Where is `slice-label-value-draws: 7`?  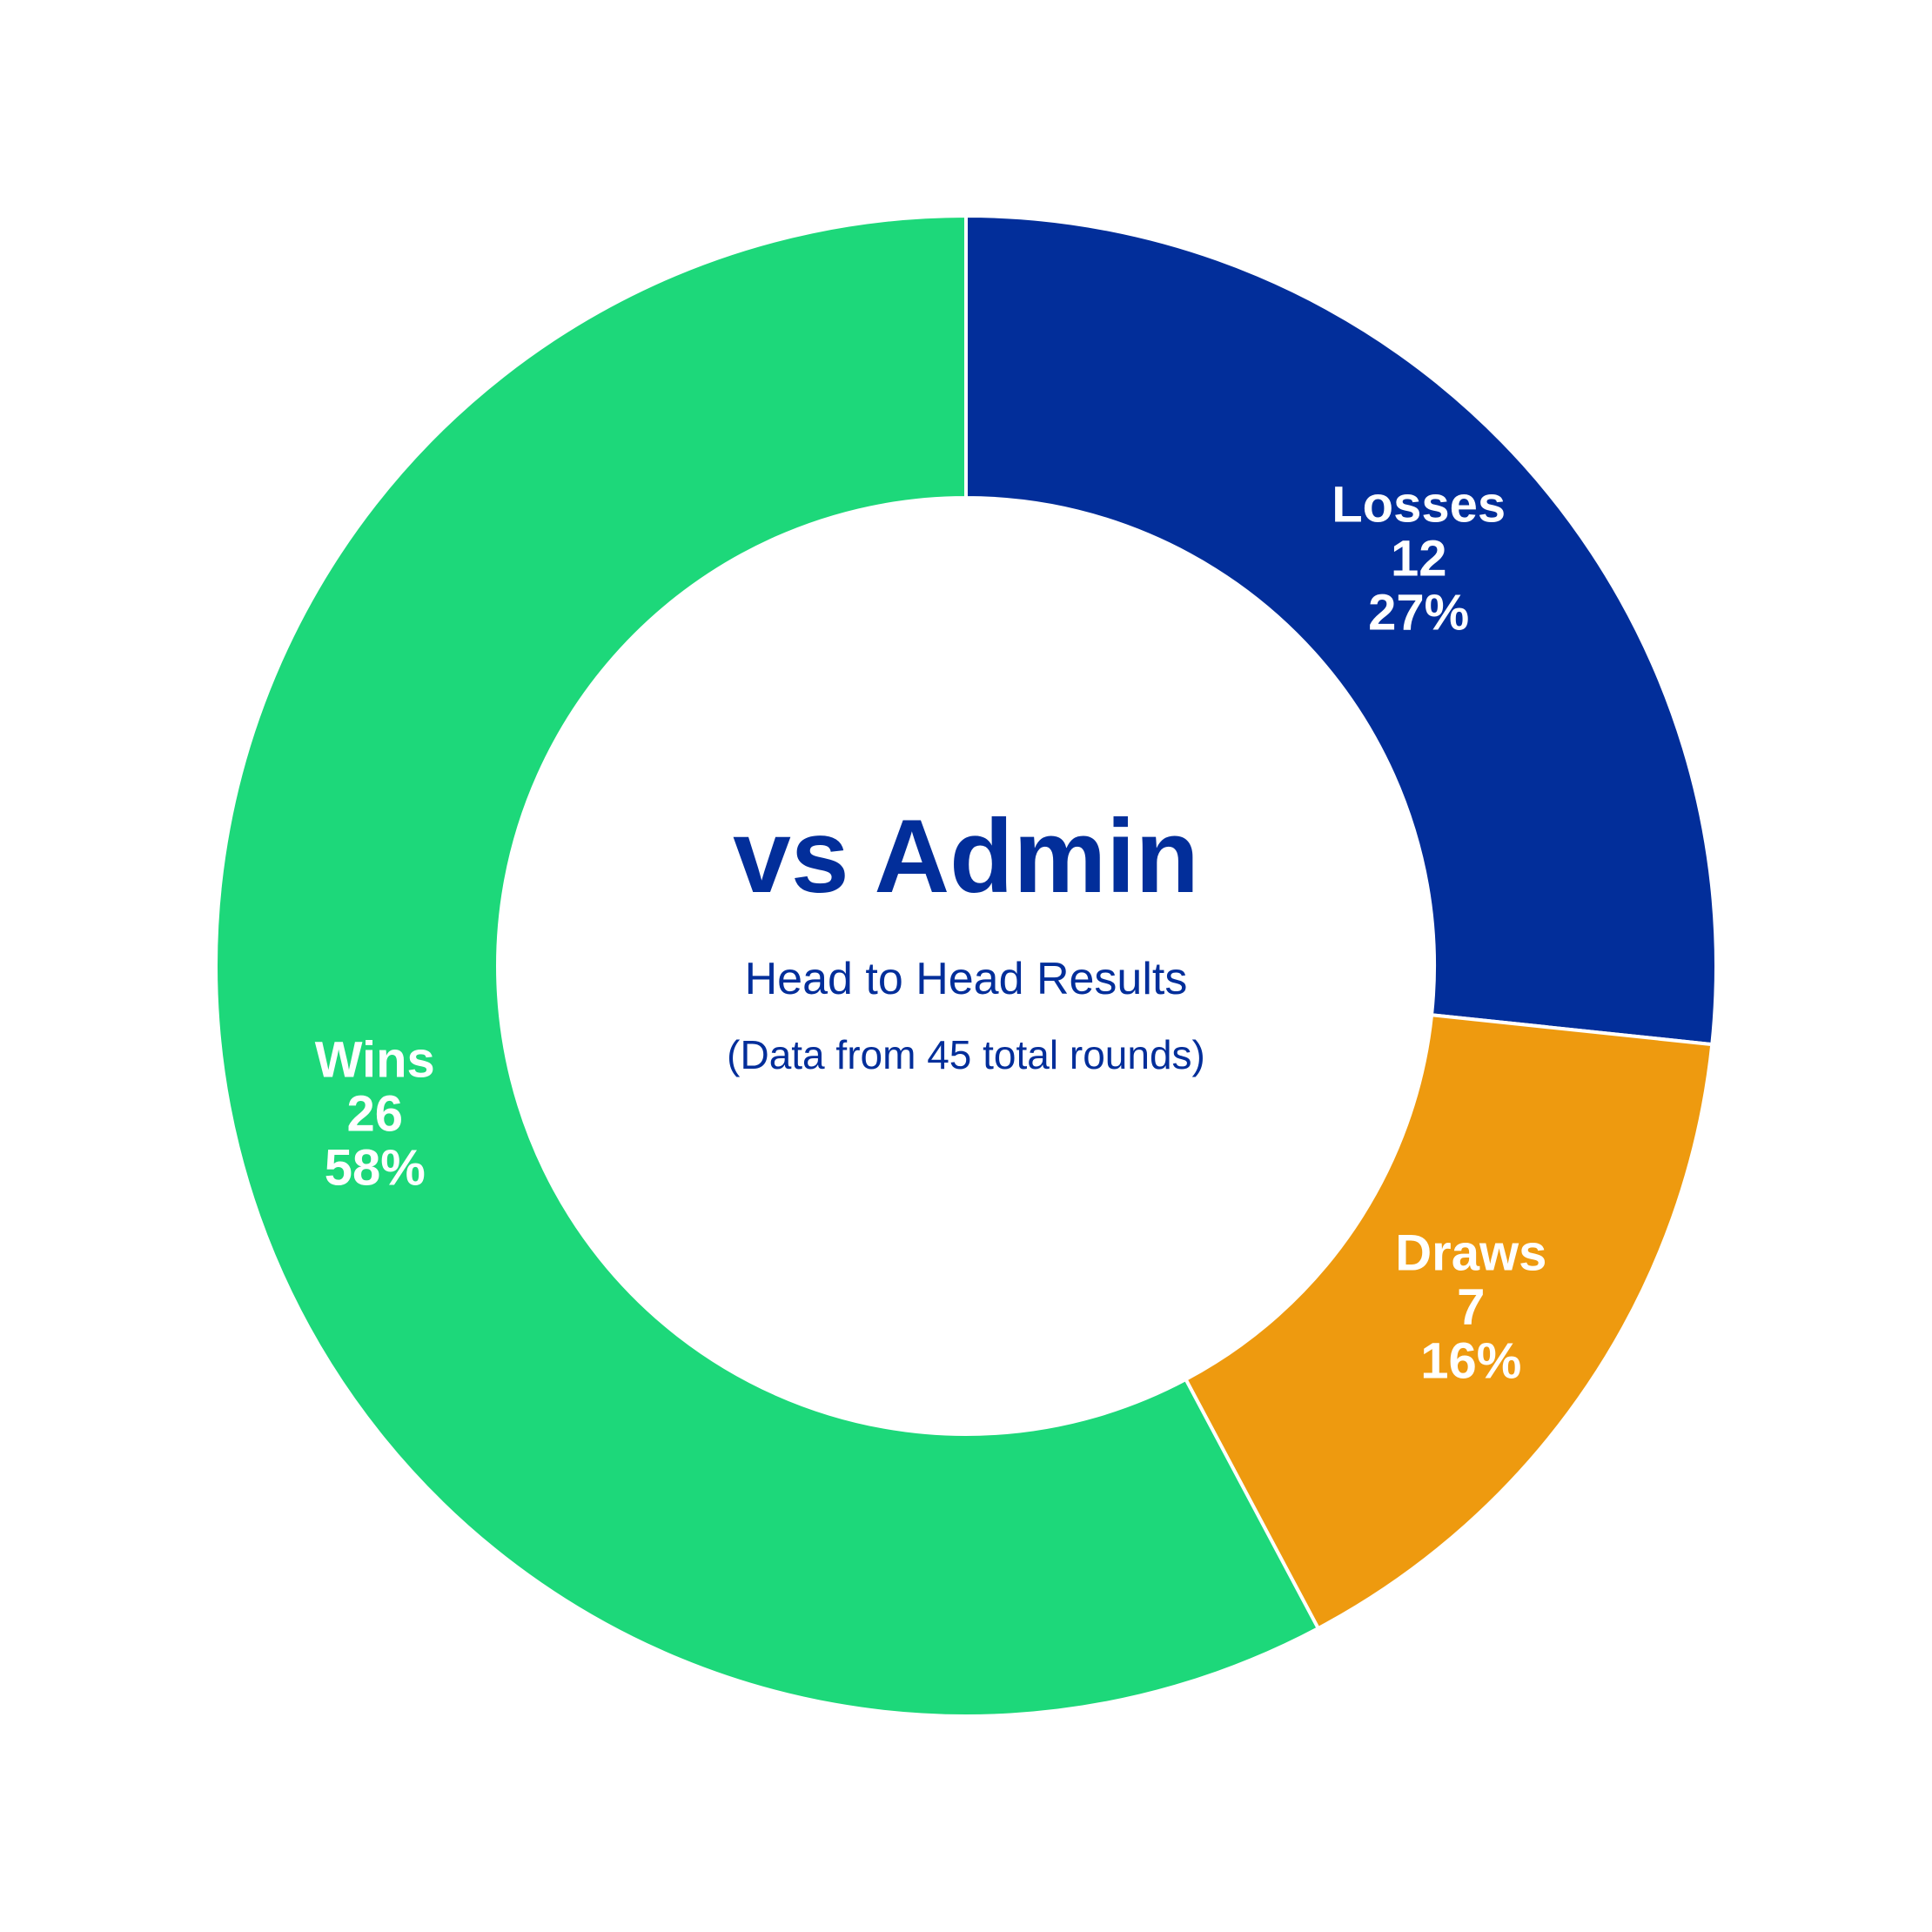 slice-label-value-draws: 7 is located at coordinates (1471, 1306).